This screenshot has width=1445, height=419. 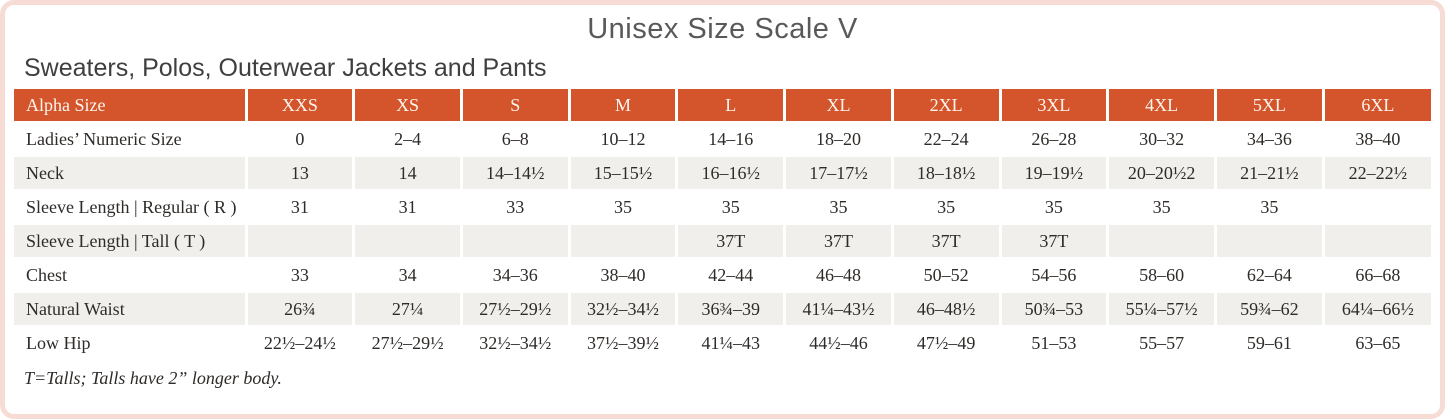 What do you see at coordinates (945, 173) in the screenshot?
I see `size-value-cell: 18–18½` at bounding box center [945, 173].